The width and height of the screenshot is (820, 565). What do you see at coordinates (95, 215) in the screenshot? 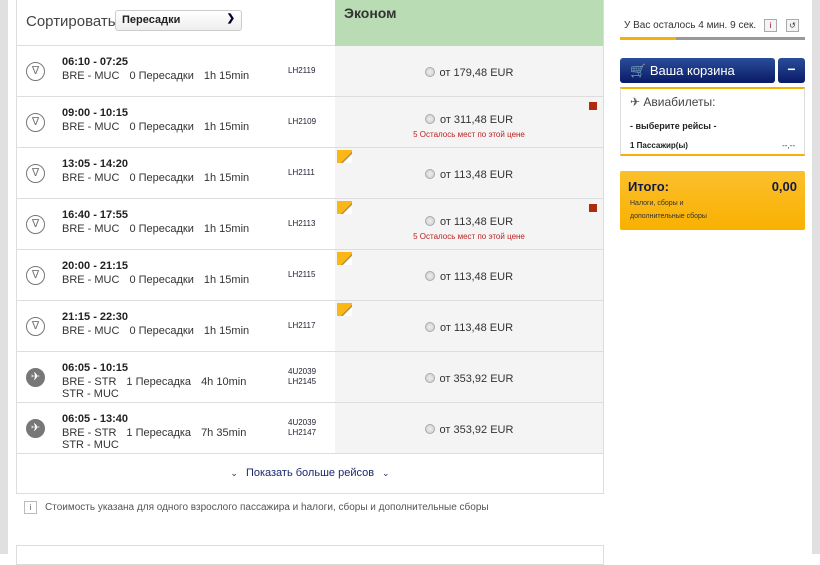
I see `flight-time: 16:40 - 17:55` at bounding box center [95, 215].